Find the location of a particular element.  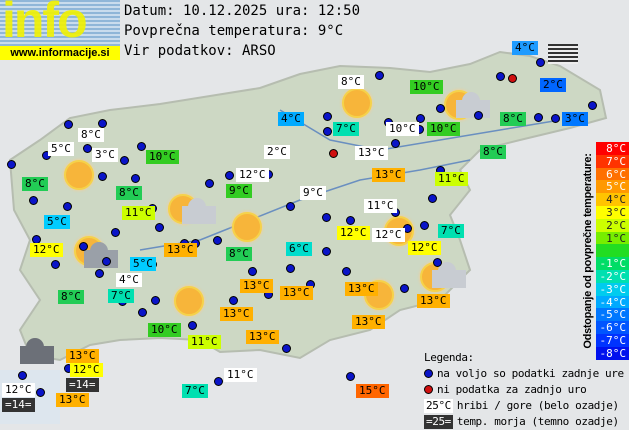

station-temperature: 15°C is located at coordinates (372, 391).